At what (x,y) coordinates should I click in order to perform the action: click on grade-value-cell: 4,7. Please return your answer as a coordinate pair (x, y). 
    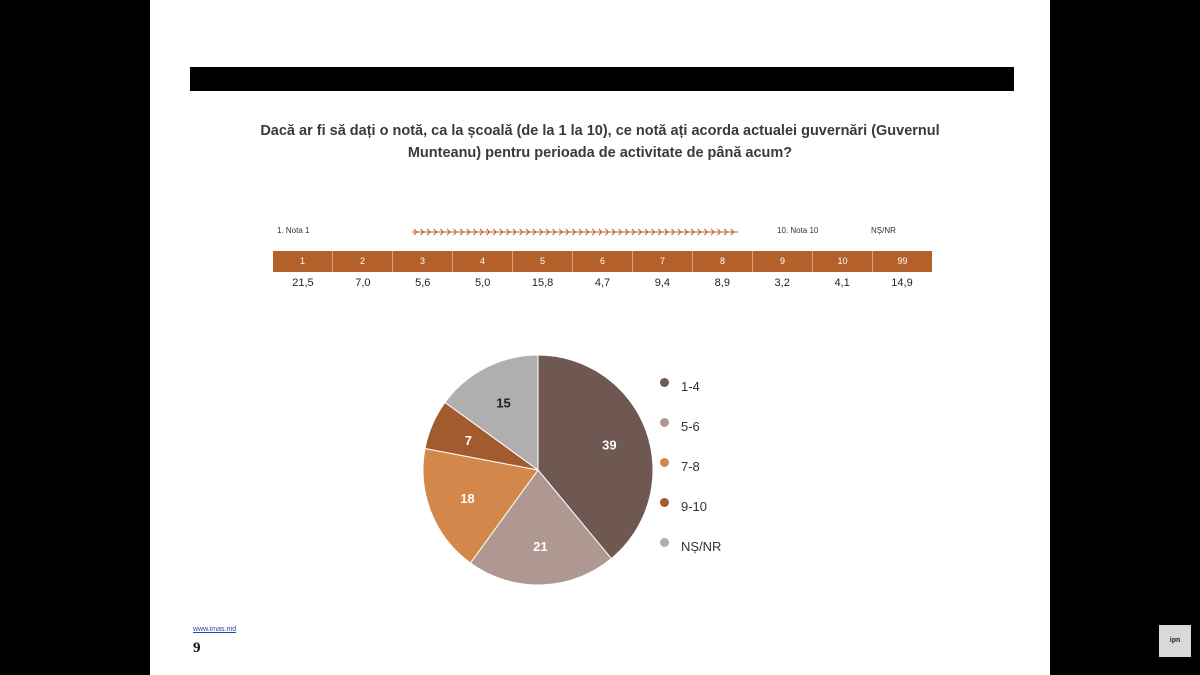
    Looking at the image, I should click on (602, 283).